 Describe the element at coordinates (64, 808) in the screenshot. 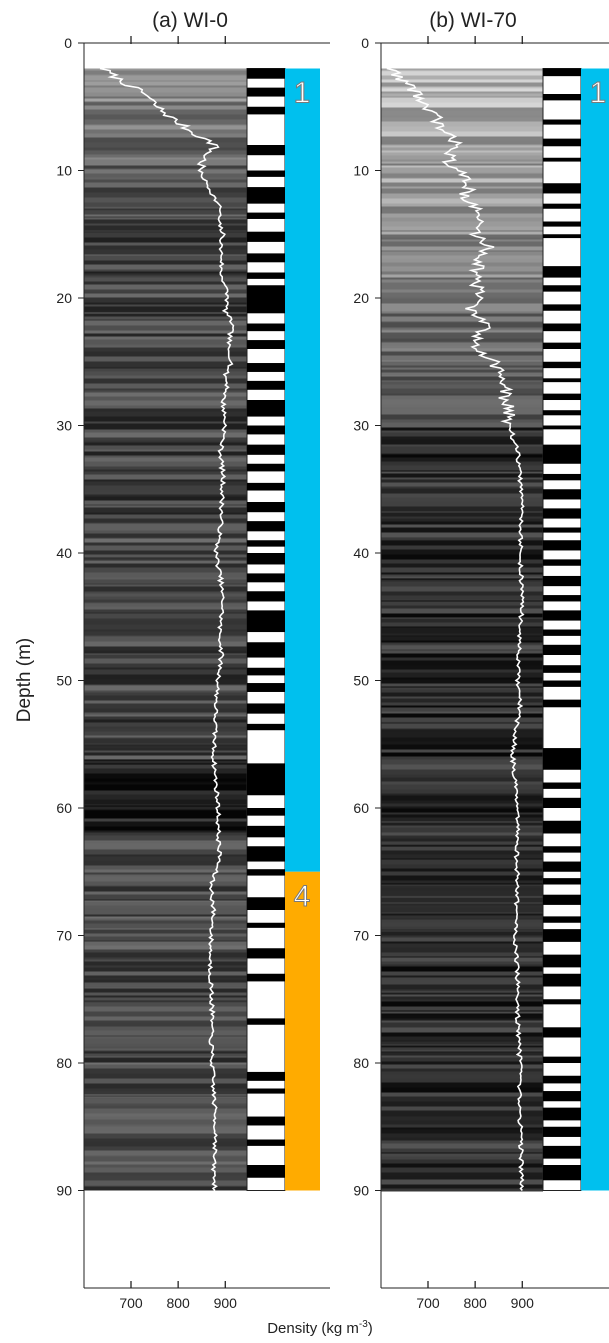

I see `y-tick-label: 60` at that location.